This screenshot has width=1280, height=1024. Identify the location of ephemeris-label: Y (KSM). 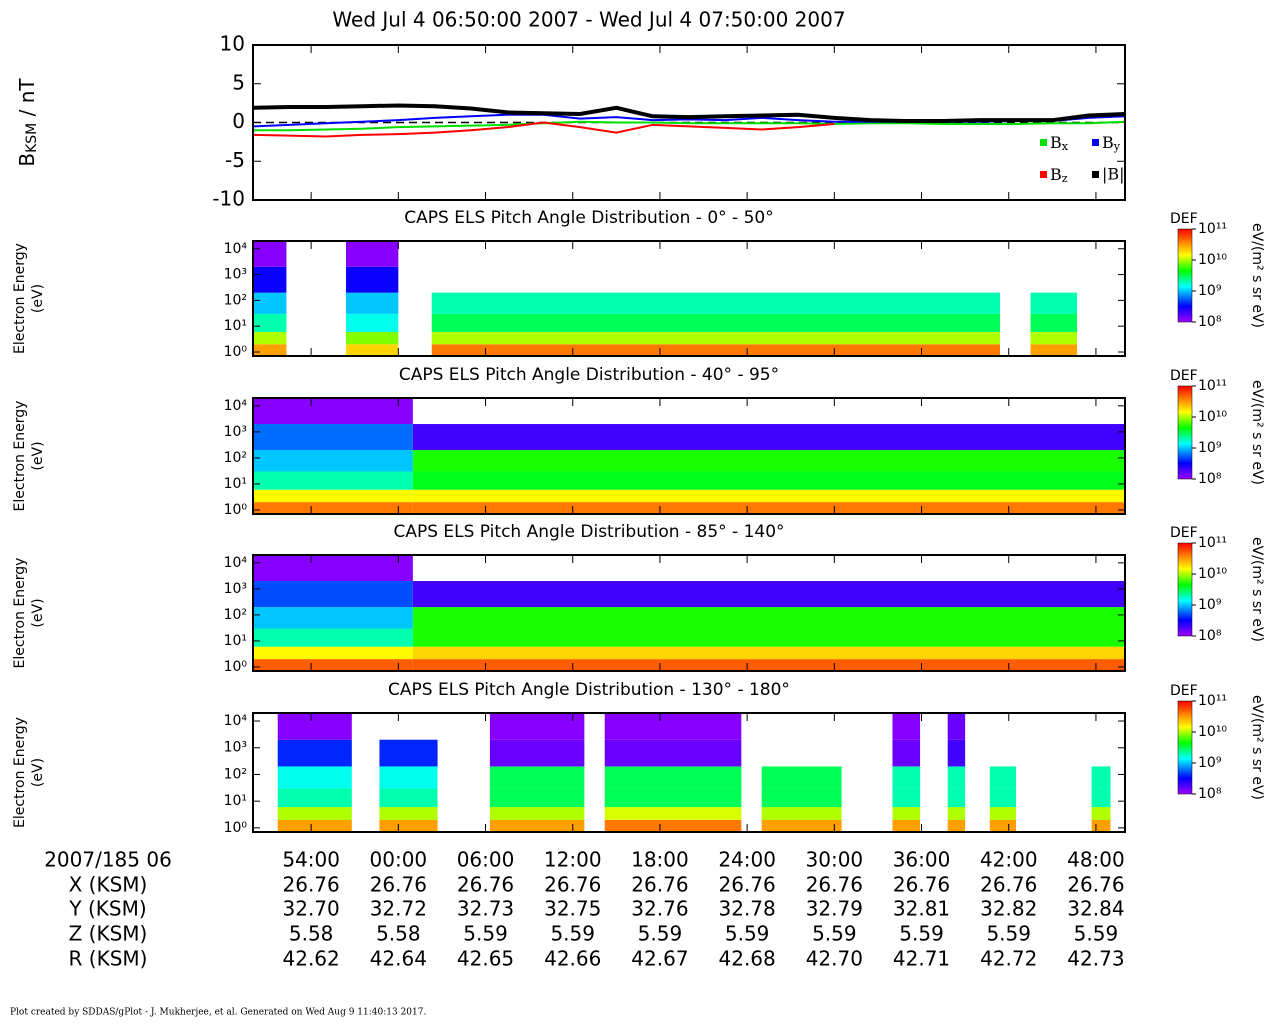
(107, 909).